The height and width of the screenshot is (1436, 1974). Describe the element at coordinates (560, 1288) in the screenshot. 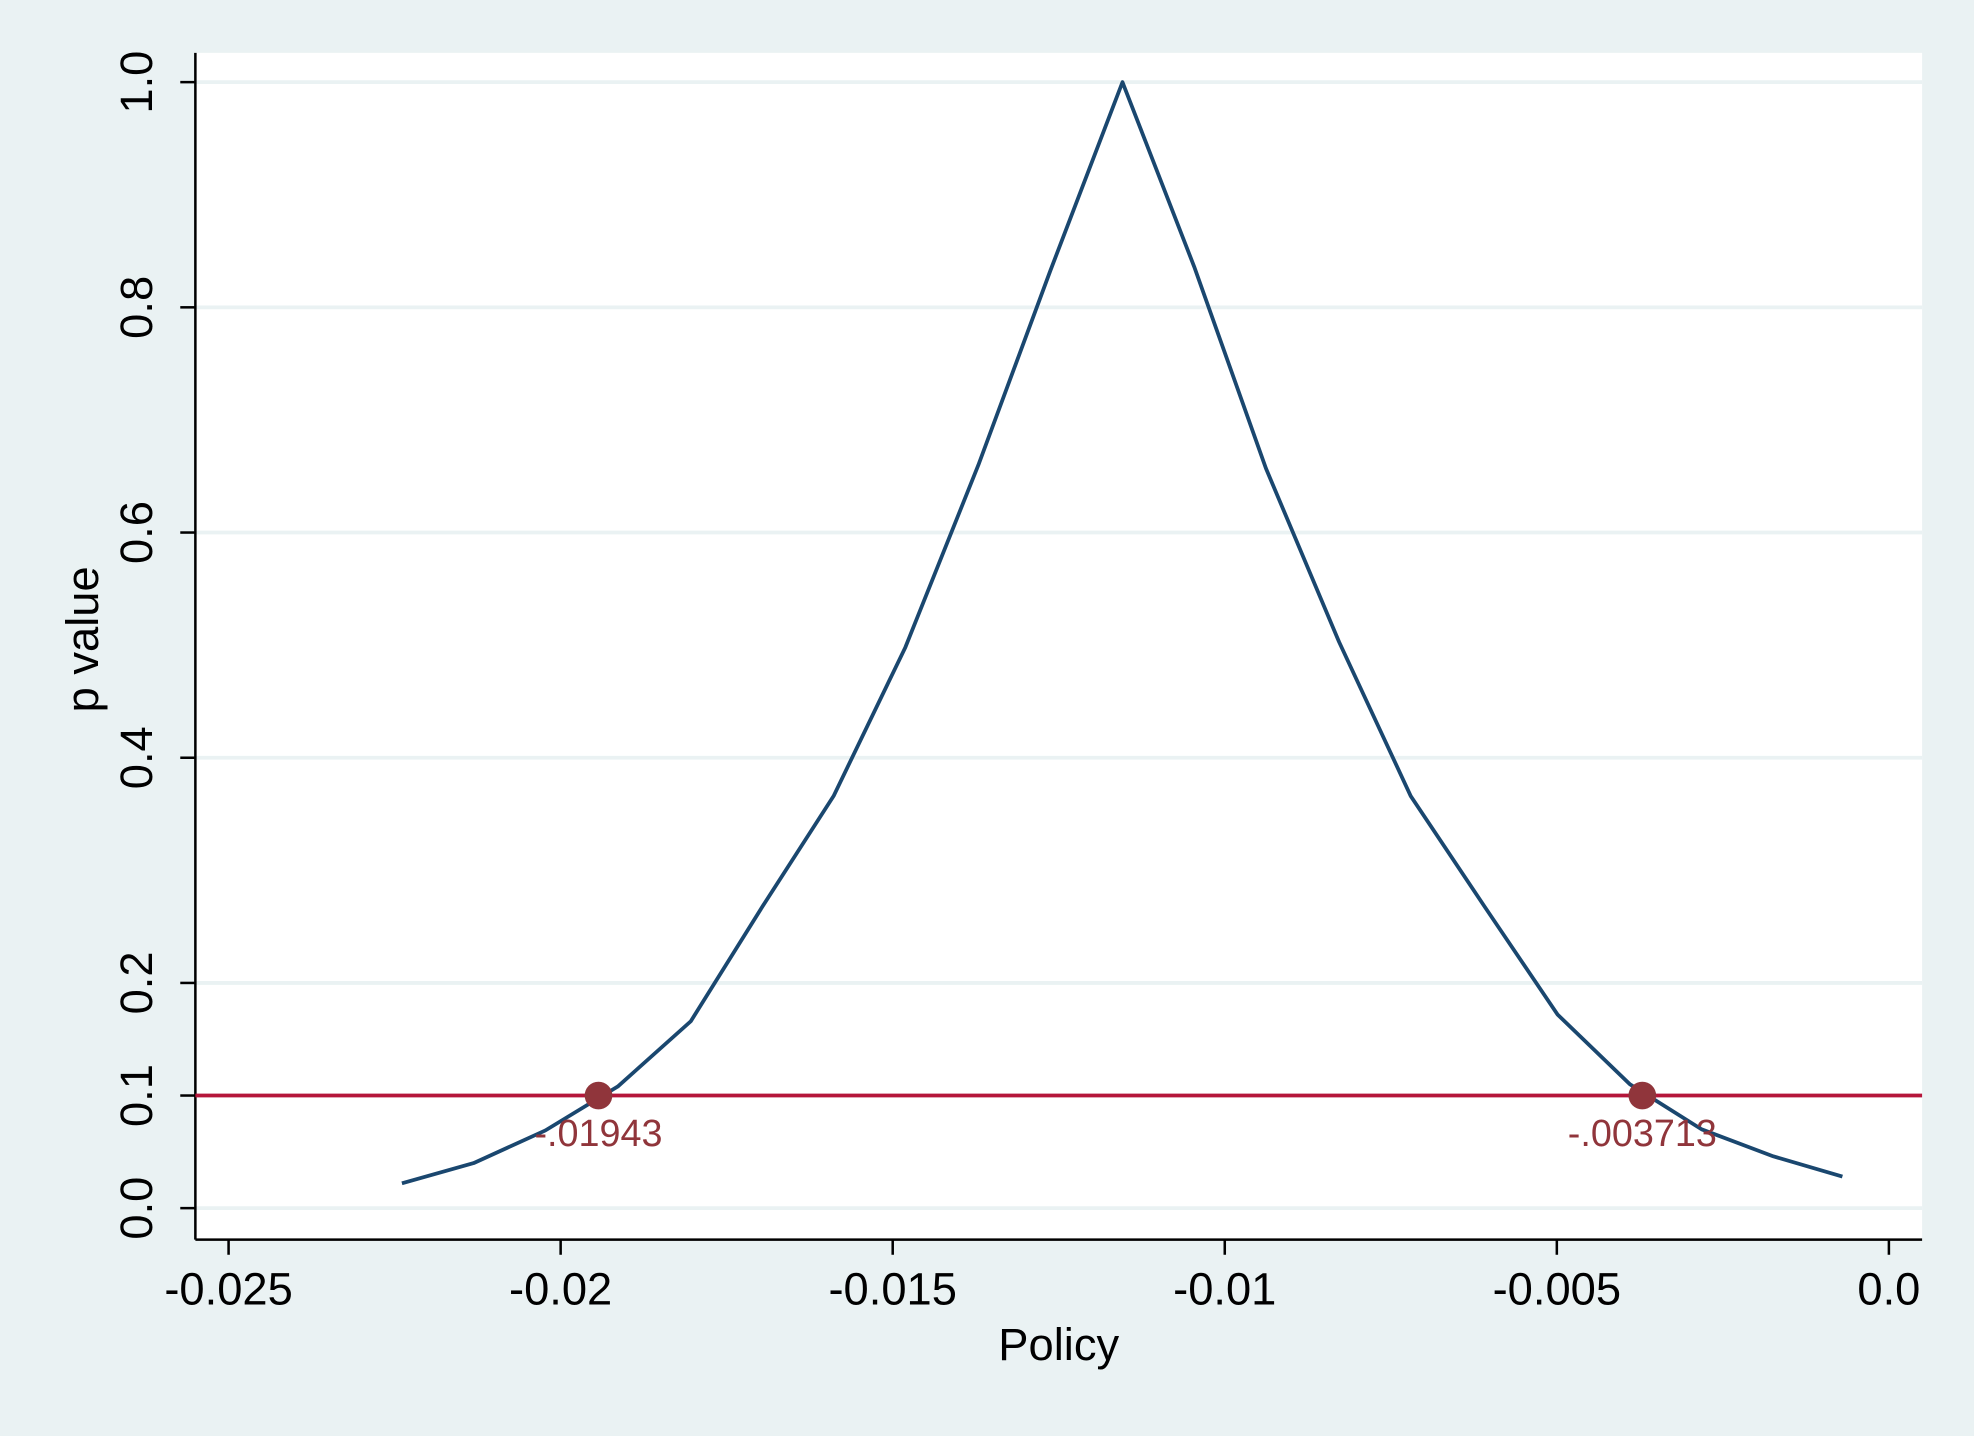

I see `x-tick-label: -0.02` at that location.